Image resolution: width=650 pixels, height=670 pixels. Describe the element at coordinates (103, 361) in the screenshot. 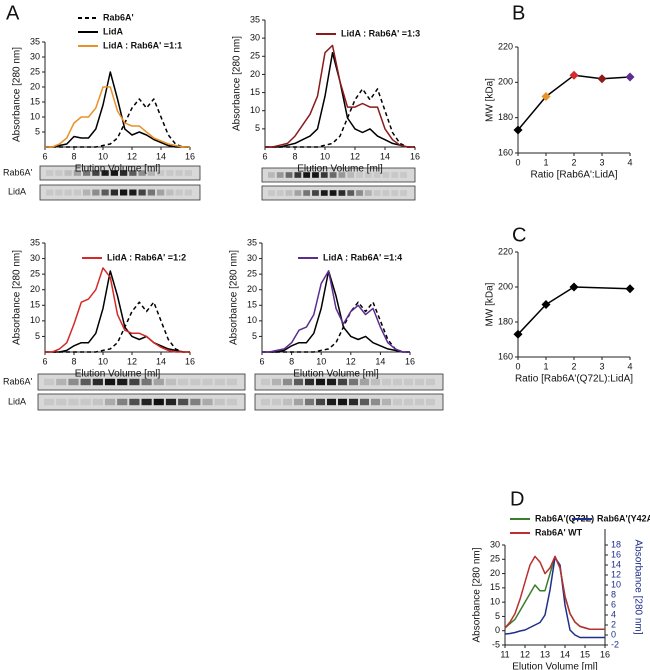

I see `x-tick-label: 10` at that location.